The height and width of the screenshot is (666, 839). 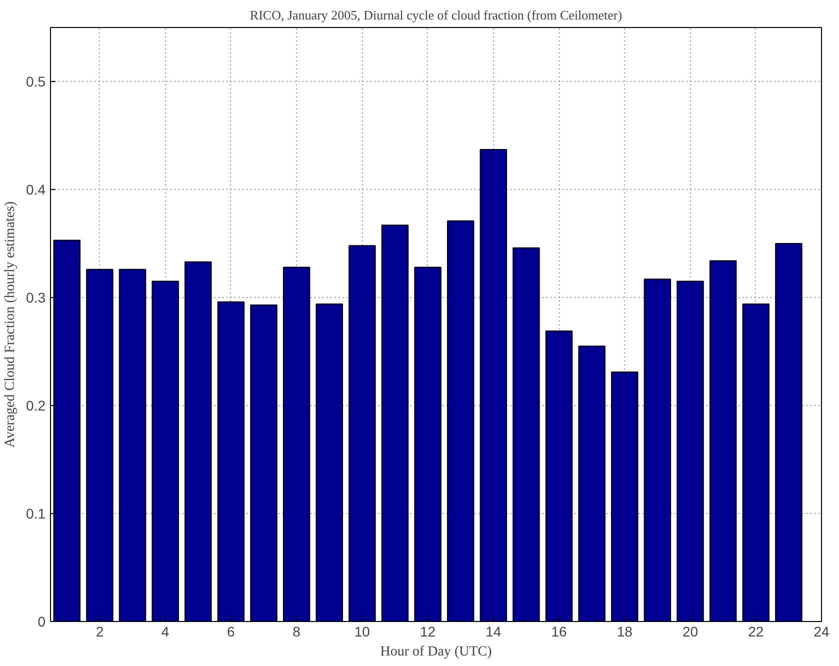 I want to click on x-tick-label: 24, so click(x=822, y=632).